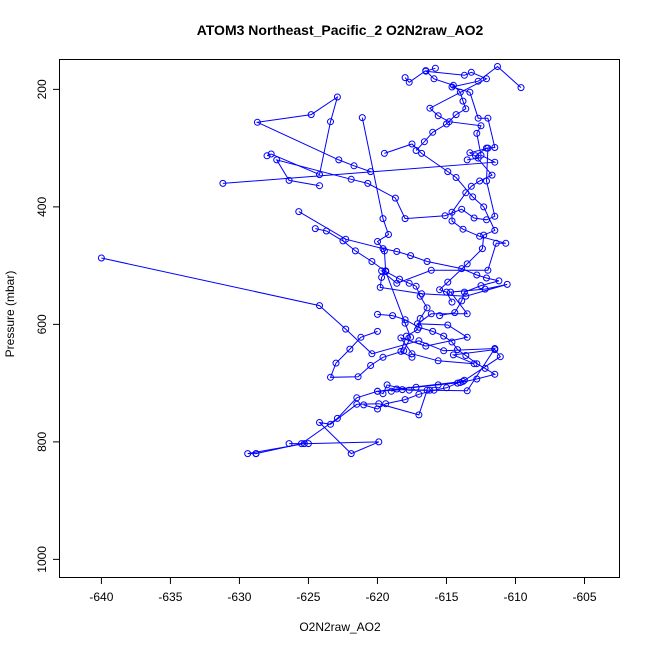  What do you see at coordinates (340, 627) in the screenshot?
I see `x-axis-label: O2N2raw_AO2` at bounding box center [340, 627].